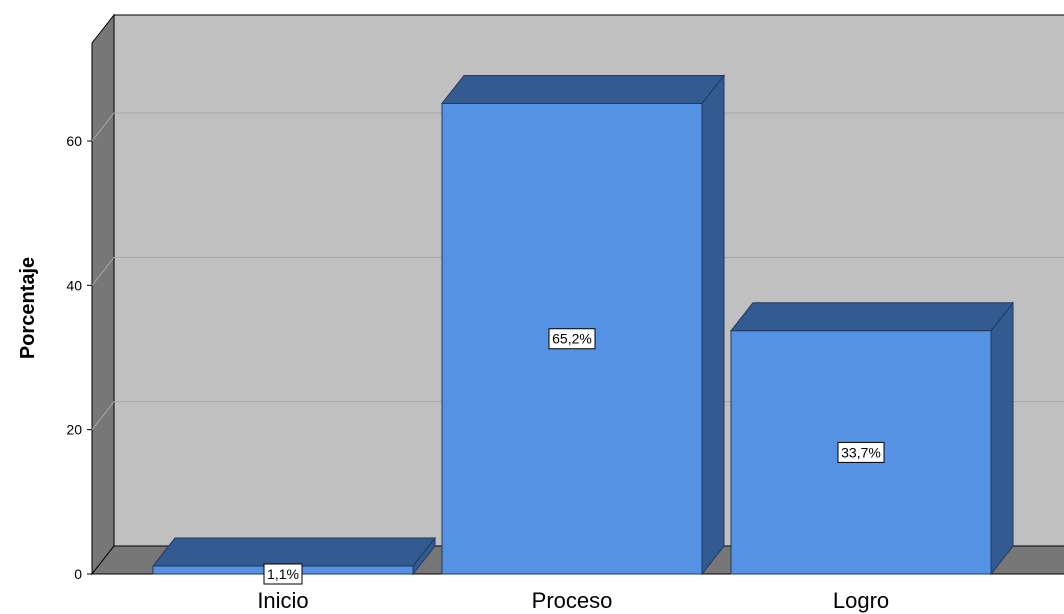 The image size is (1064, 614). Describe the element at coordinates (78, 574) in the screenshot. I see `y-tick-label: 0` at that location.